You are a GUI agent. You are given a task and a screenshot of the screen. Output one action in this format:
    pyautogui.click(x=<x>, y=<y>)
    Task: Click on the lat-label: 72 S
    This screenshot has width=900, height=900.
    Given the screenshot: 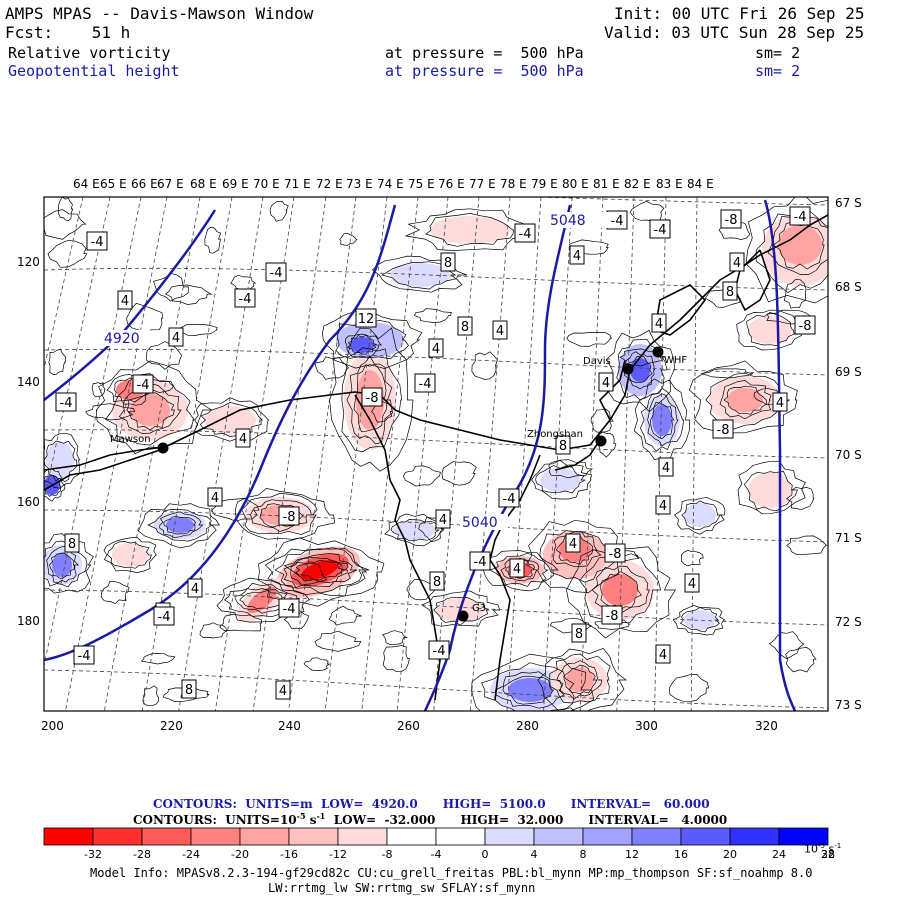 What is the action you would take?
    pyautogui.click(x=848, y=622)
    